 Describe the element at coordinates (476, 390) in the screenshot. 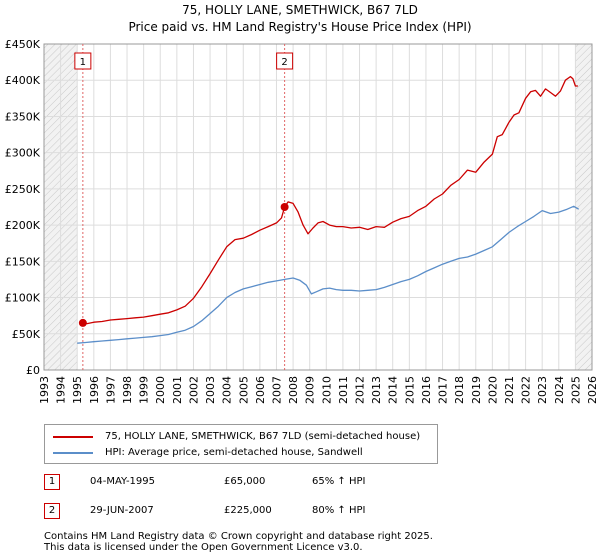

I see `x-tick-label: 2019` at that location.